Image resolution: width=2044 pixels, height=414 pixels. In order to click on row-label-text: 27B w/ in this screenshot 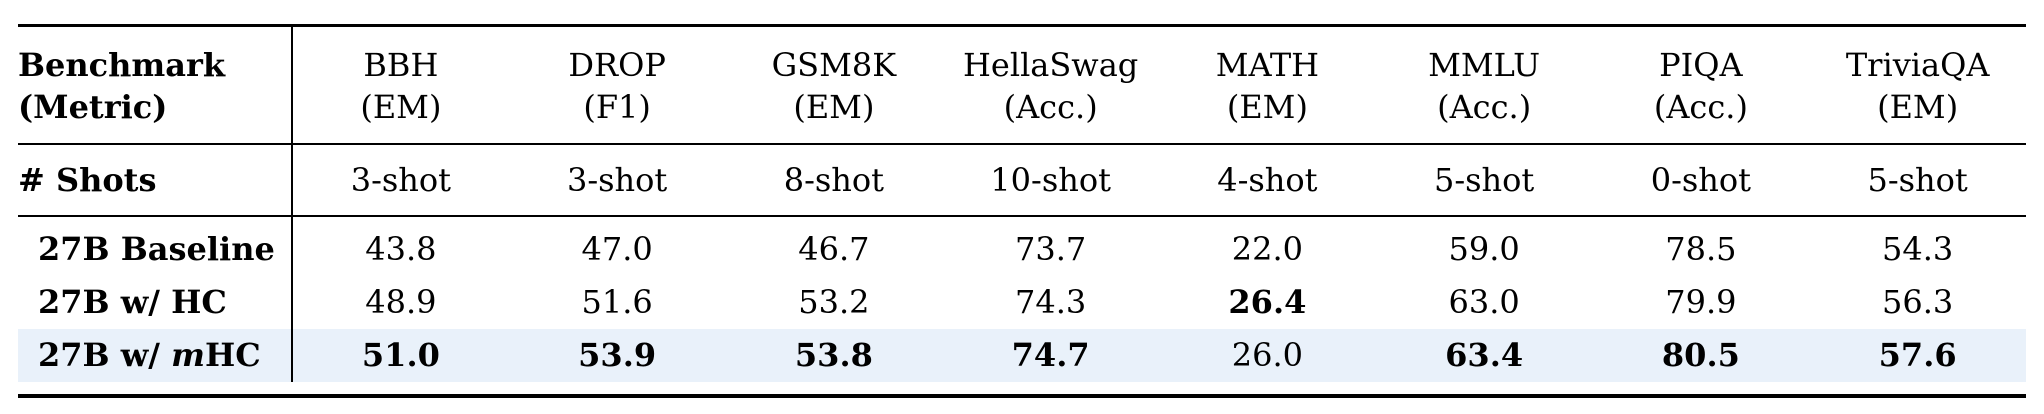, I will do `click(105, 355)`.